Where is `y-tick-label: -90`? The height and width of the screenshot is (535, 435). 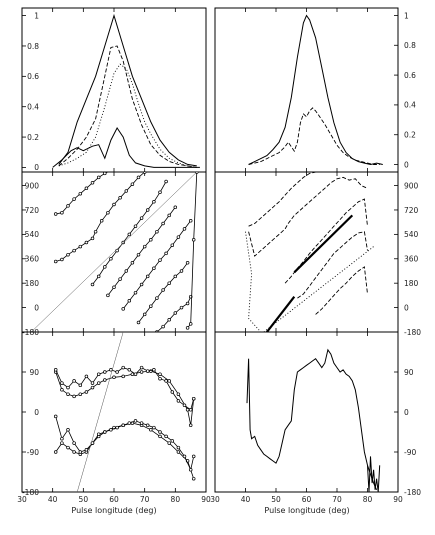 y-tick-label: -90 is located at coordinates (410, 452).